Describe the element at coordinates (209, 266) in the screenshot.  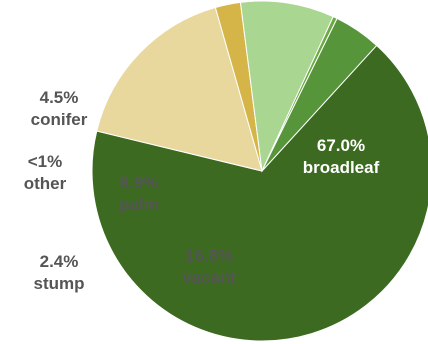
I see `slice-label-vacant: 16.8% vacant` at that location.